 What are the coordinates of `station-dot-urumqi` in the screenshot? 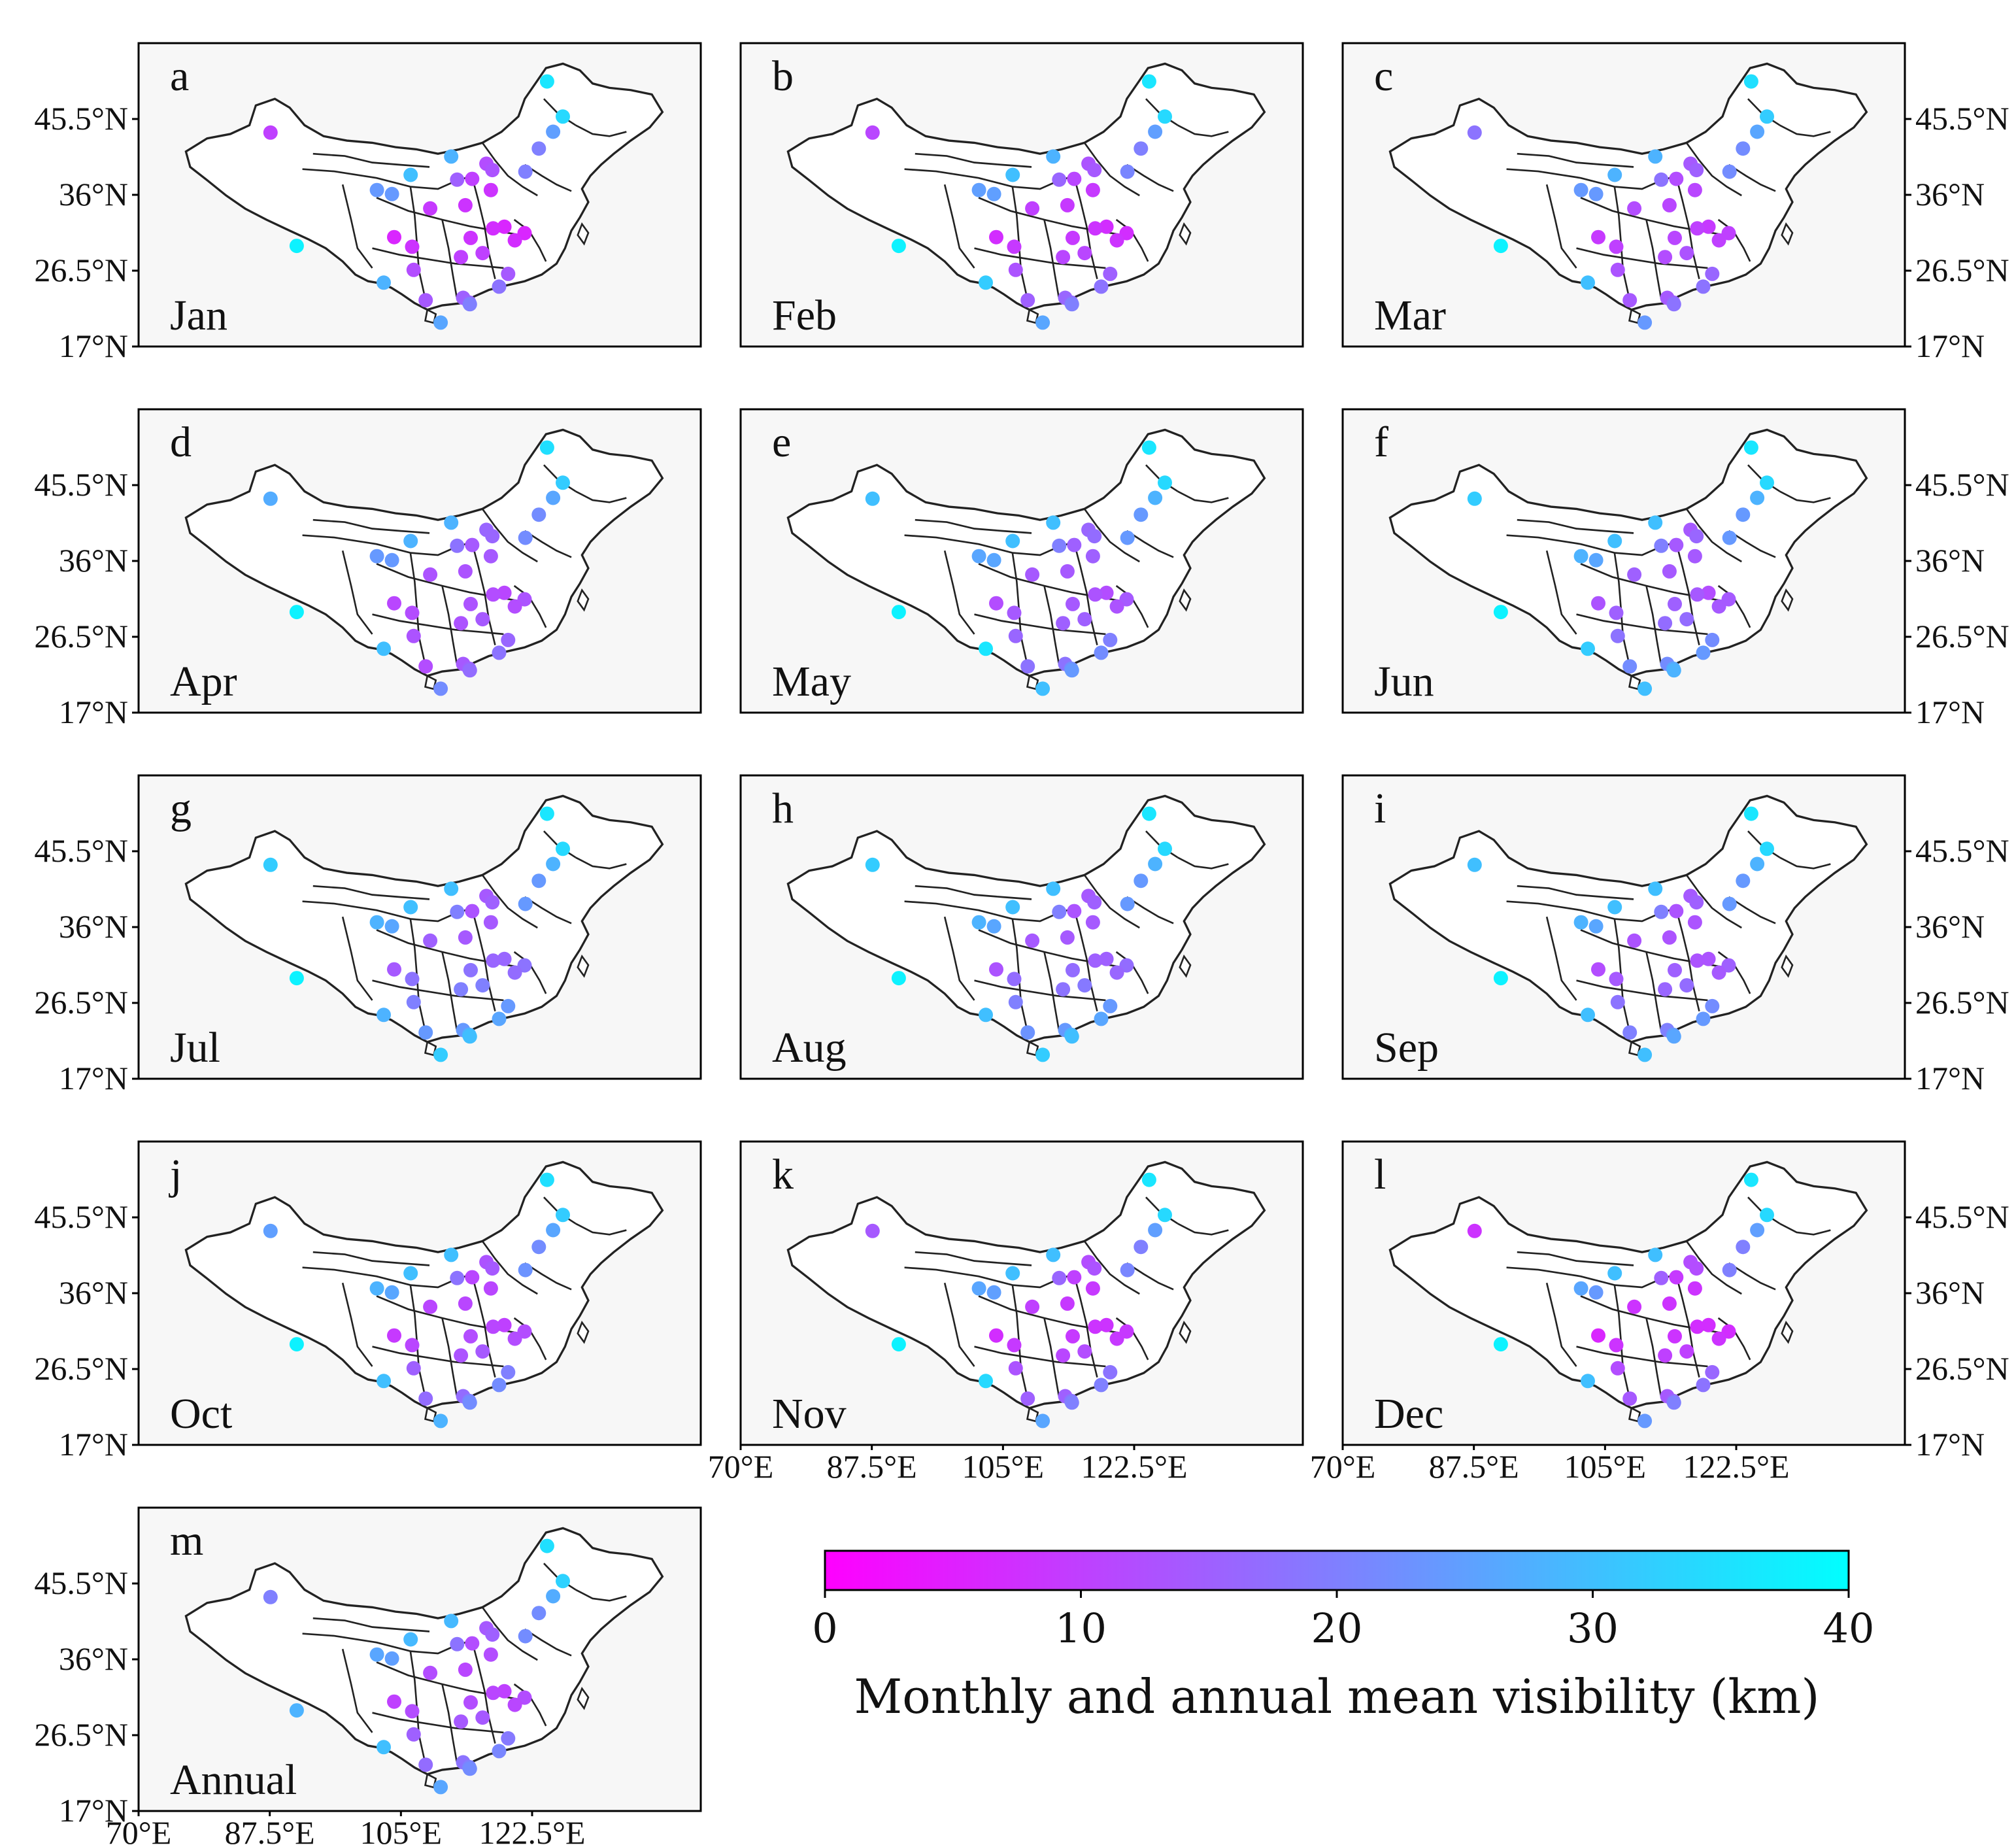 It's located at (1474, 865).